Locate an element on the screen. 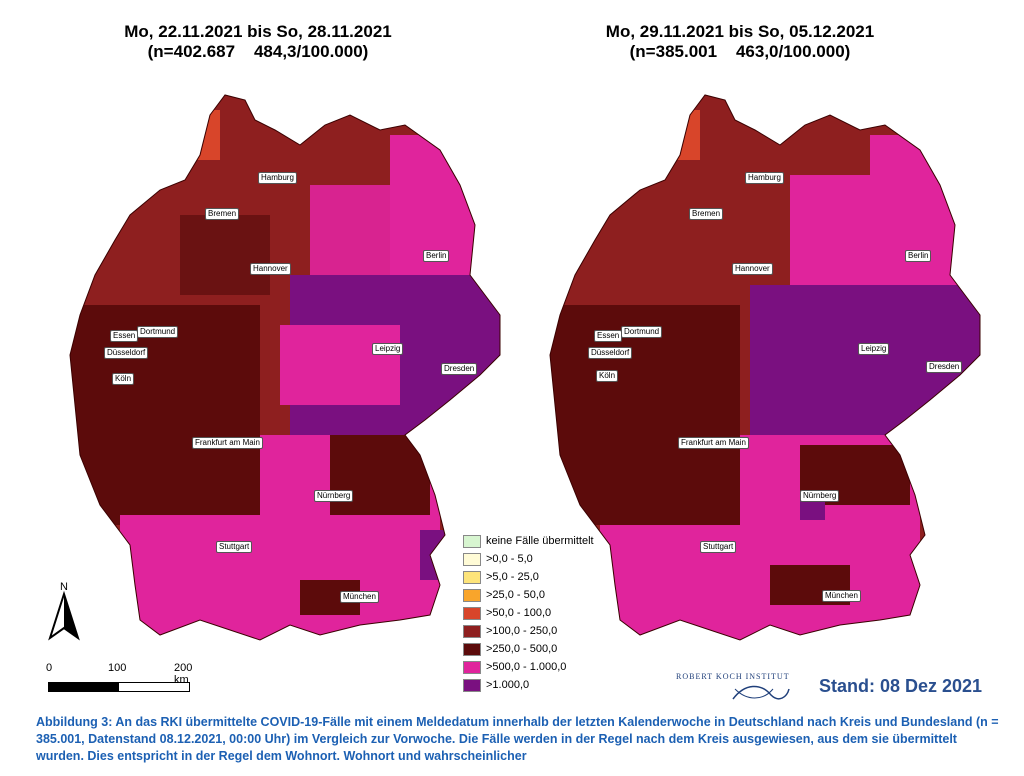 Image resolution: width=1024 pixels, height=776 pixels. legend-item: >250,0 - 500,0 is located at coordinates (528, 649).